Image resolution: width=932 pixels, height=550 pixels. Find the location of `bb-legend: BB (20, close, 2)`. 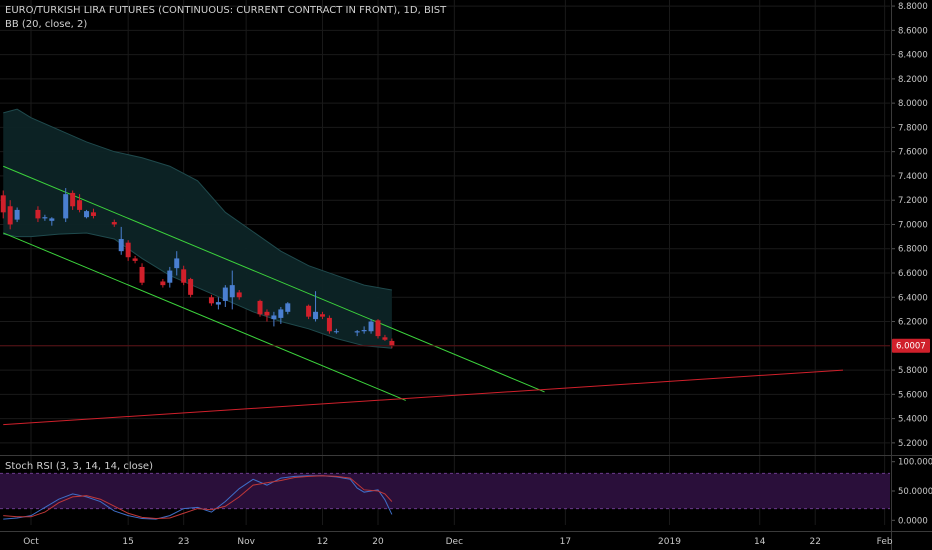

bb-legend: BB (20, close, 2) is located at coordinates (46, 24).